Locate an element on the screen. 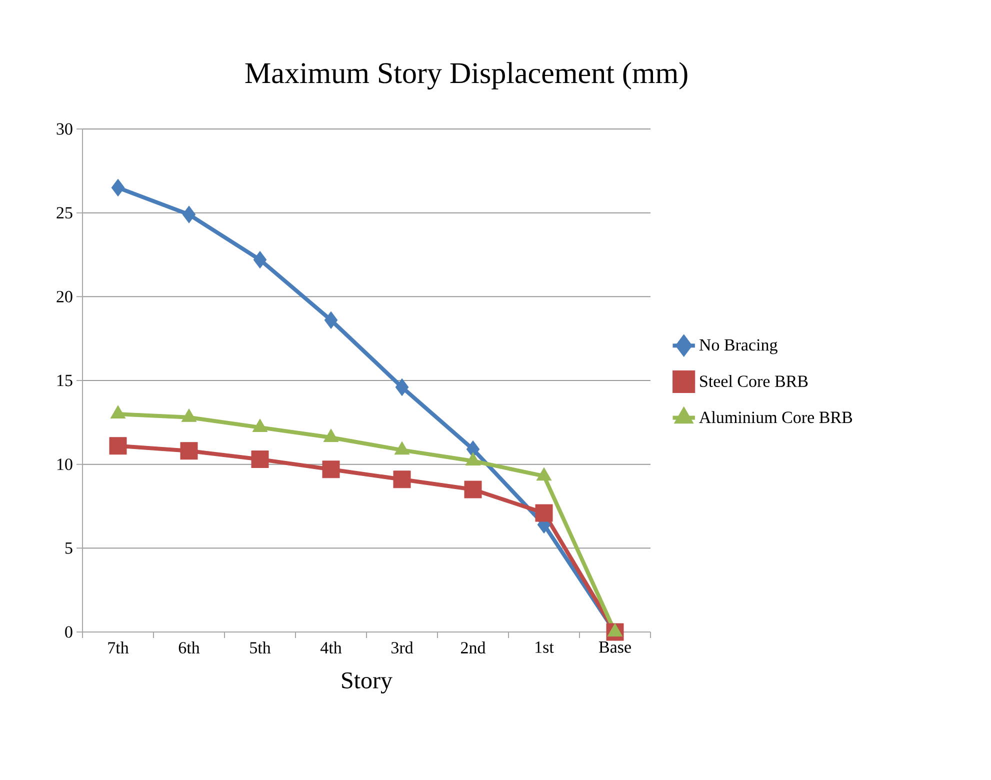 The height and width of the screenshot is (780, 991). legend-label: No Bracing is located at coordinates (738, 346).